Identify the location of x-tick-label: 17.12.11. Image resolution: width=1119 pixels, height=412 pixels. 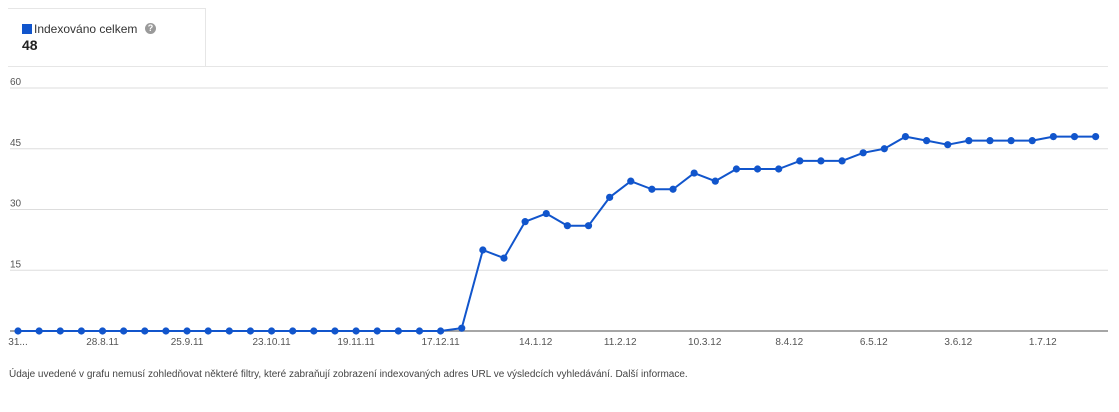
(441, 342).